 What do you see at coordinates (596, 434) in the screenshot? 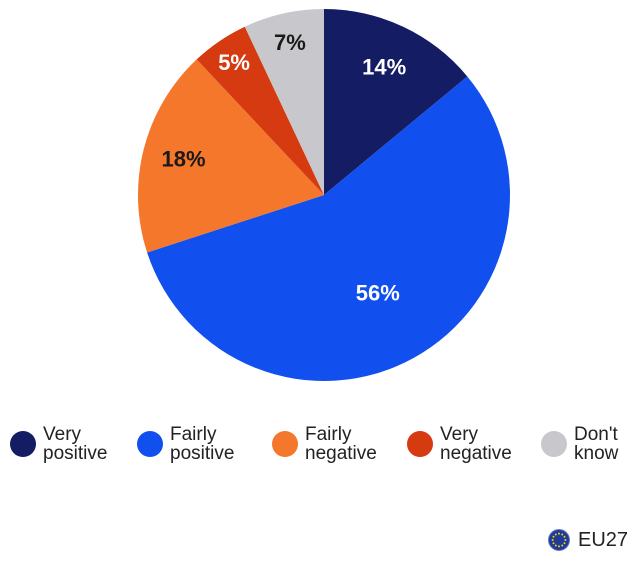
I see `legend-label-line: Don't` at bounding box center [596, 434].